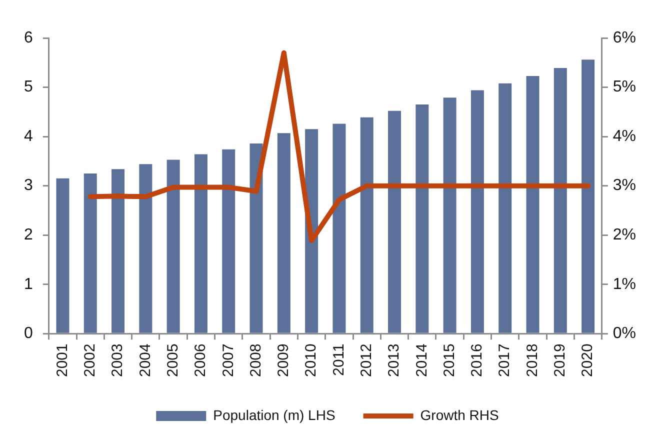  What do you see at coordinates (477, 361) in the screenshot?
I see `x-tick-label: 2016` at bounding box center [477, 361].